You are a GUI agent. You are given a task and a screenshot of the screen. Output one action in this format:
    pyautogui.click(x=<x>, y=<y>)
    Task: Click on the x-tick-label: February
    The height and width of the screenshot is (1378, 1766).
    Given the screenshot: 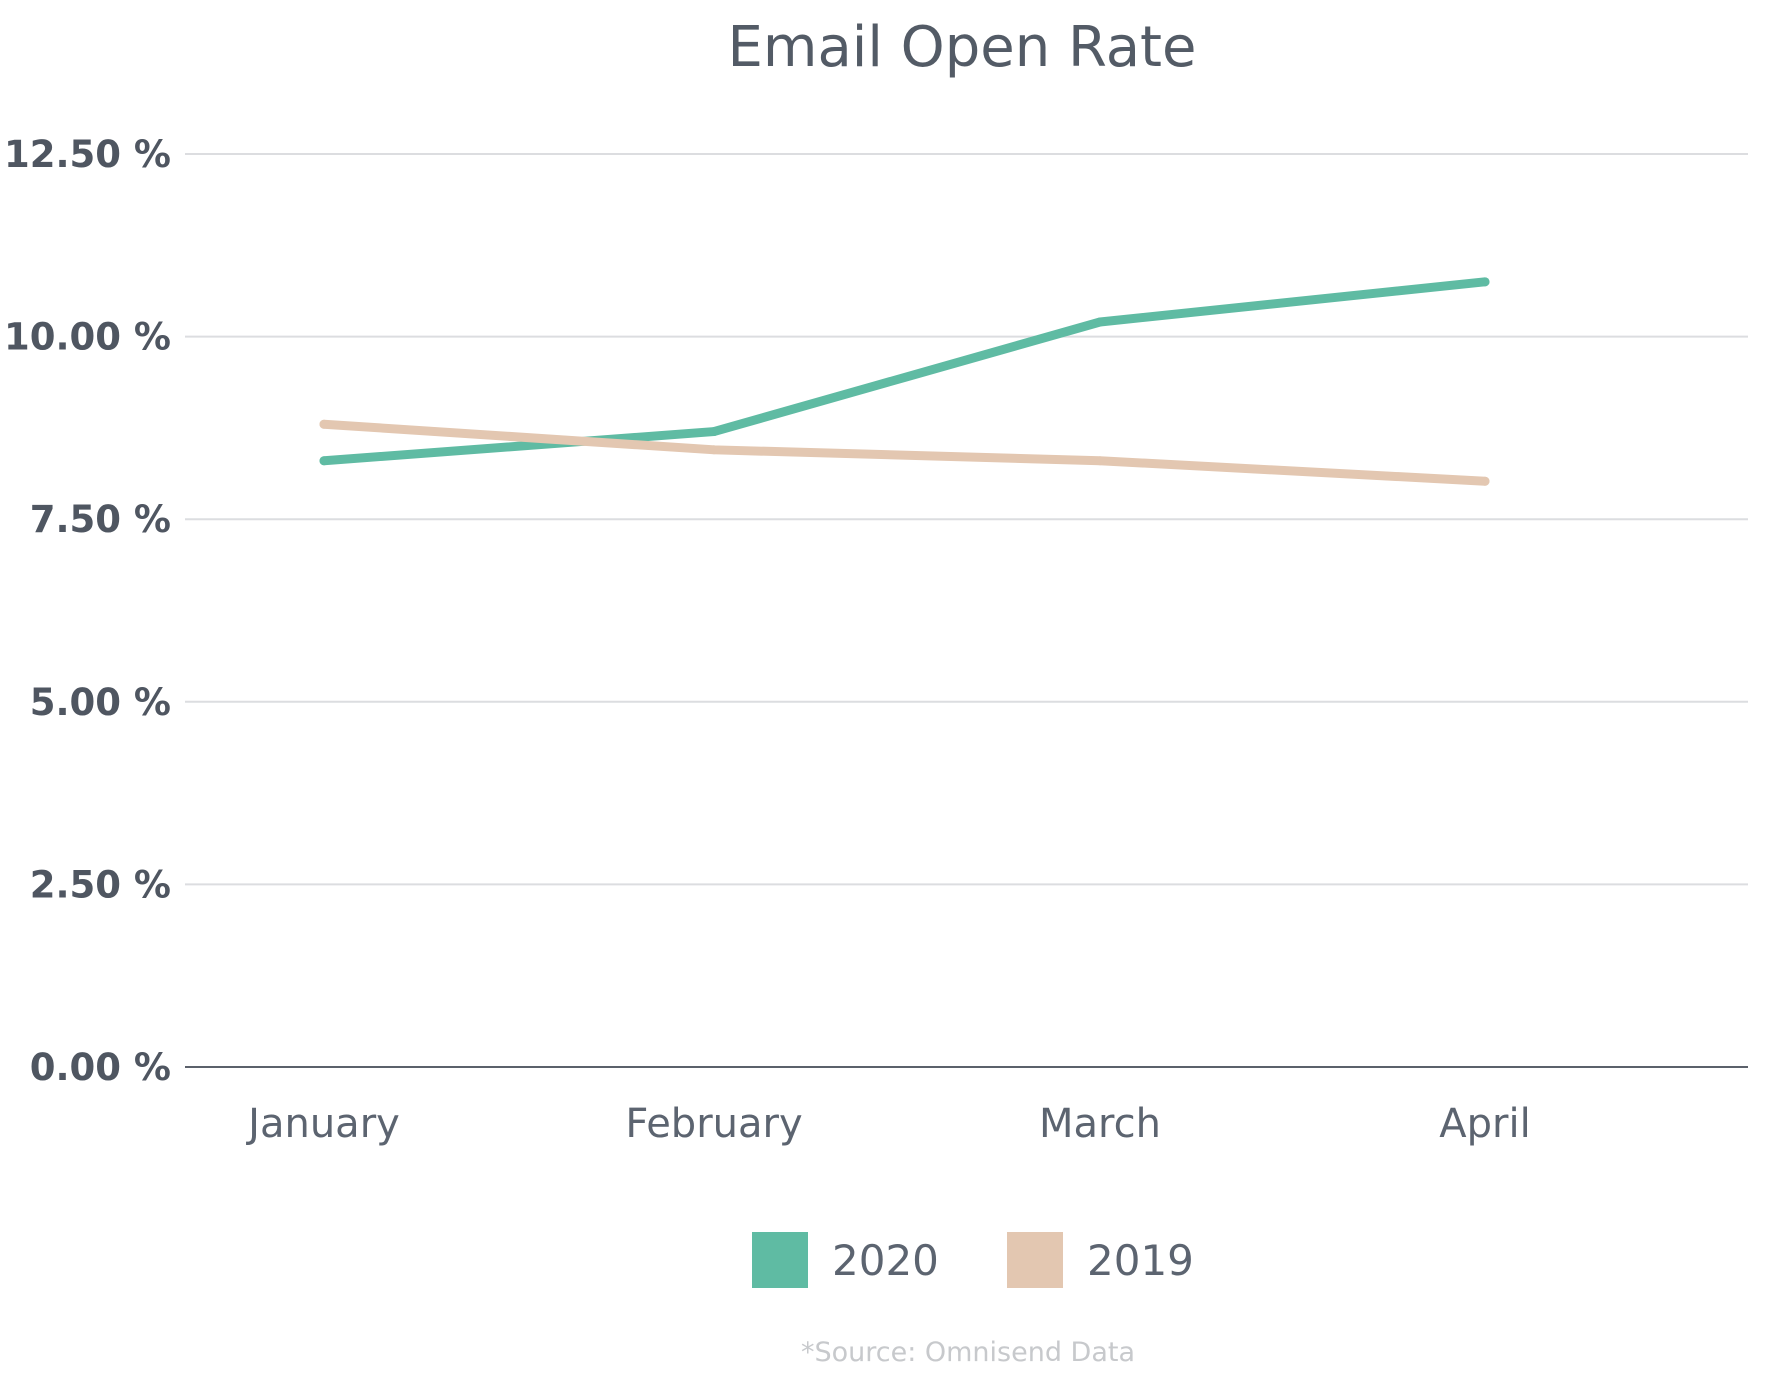 What is the action you would take?
    pyautogui.click(x=713, y=1124)
    